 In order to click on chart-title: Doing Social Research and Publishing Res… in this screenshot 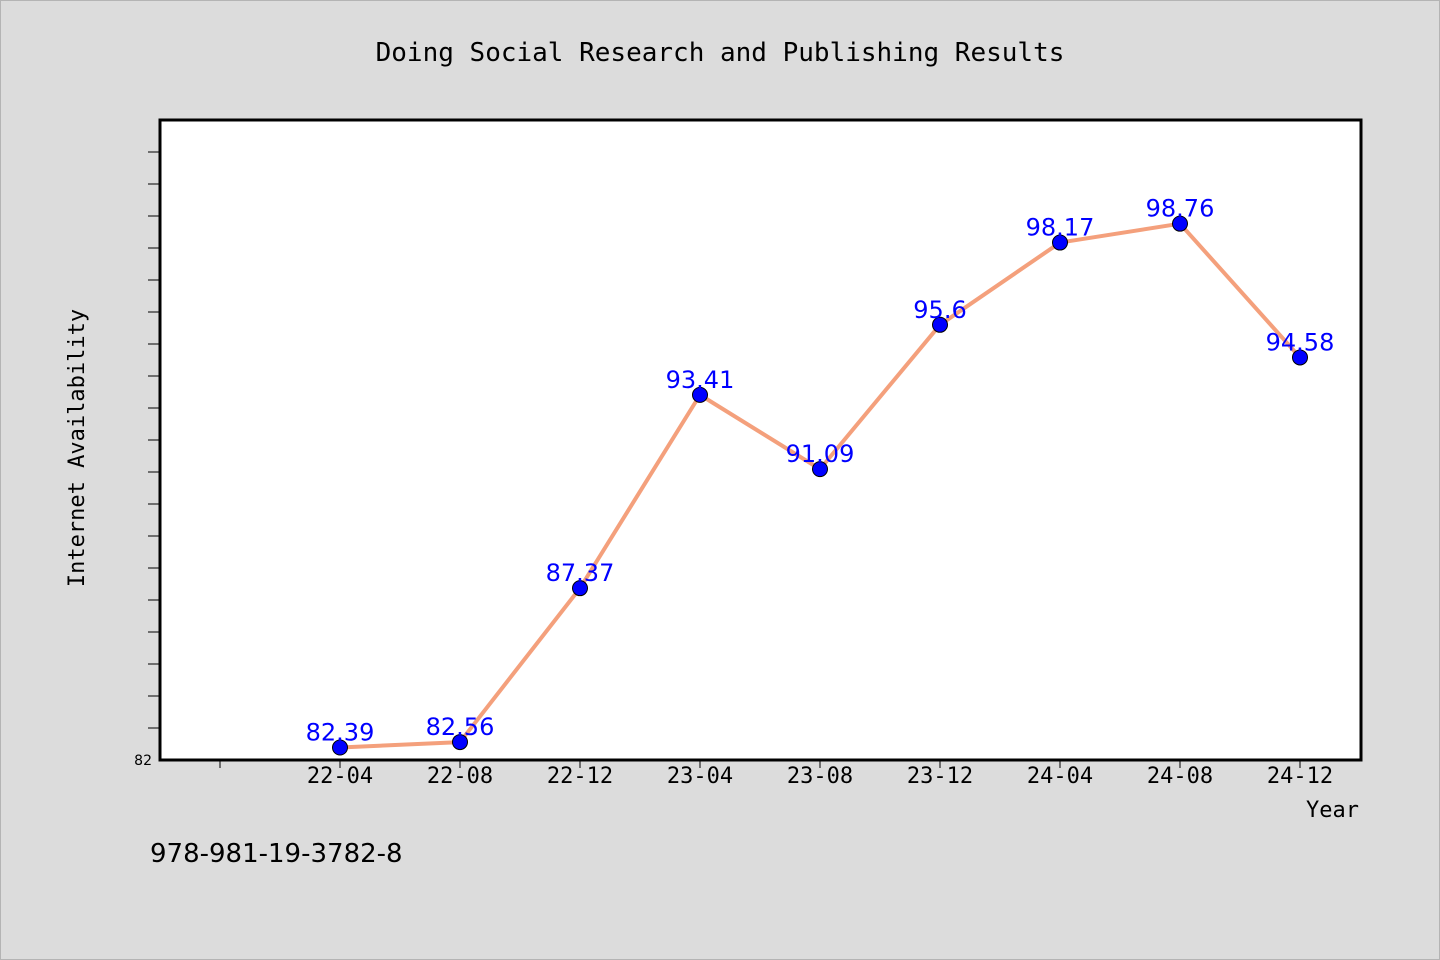, I will do `click(720, 53)`.